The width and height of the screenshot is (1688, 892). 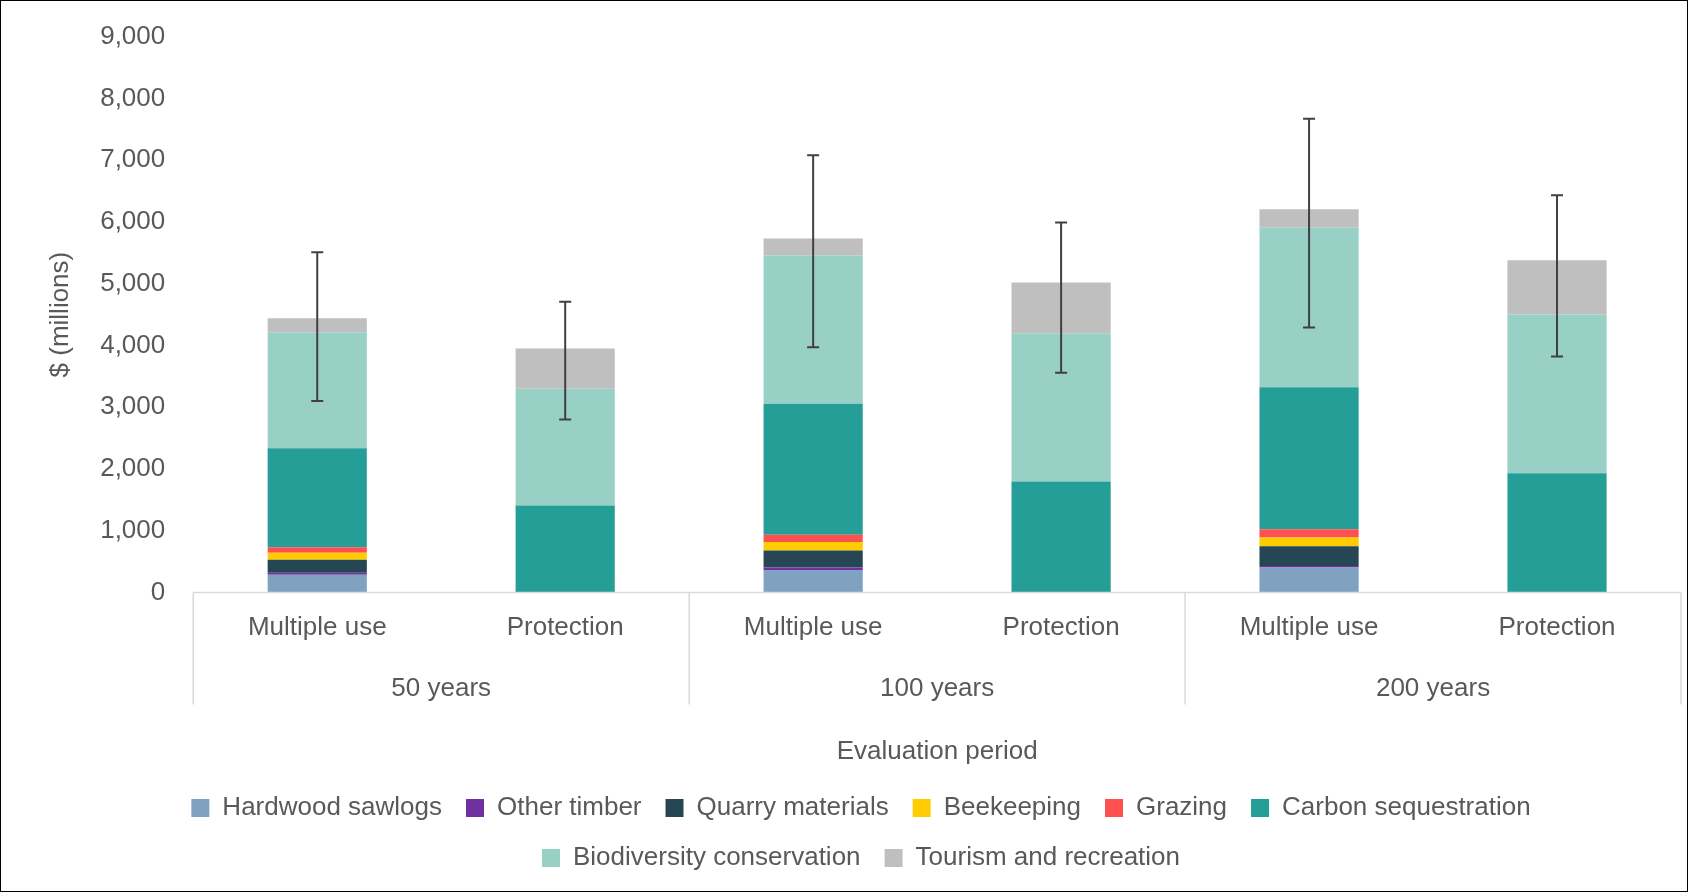 I want to click on y-tick-label: 3,000, so click(x=133, y=405).